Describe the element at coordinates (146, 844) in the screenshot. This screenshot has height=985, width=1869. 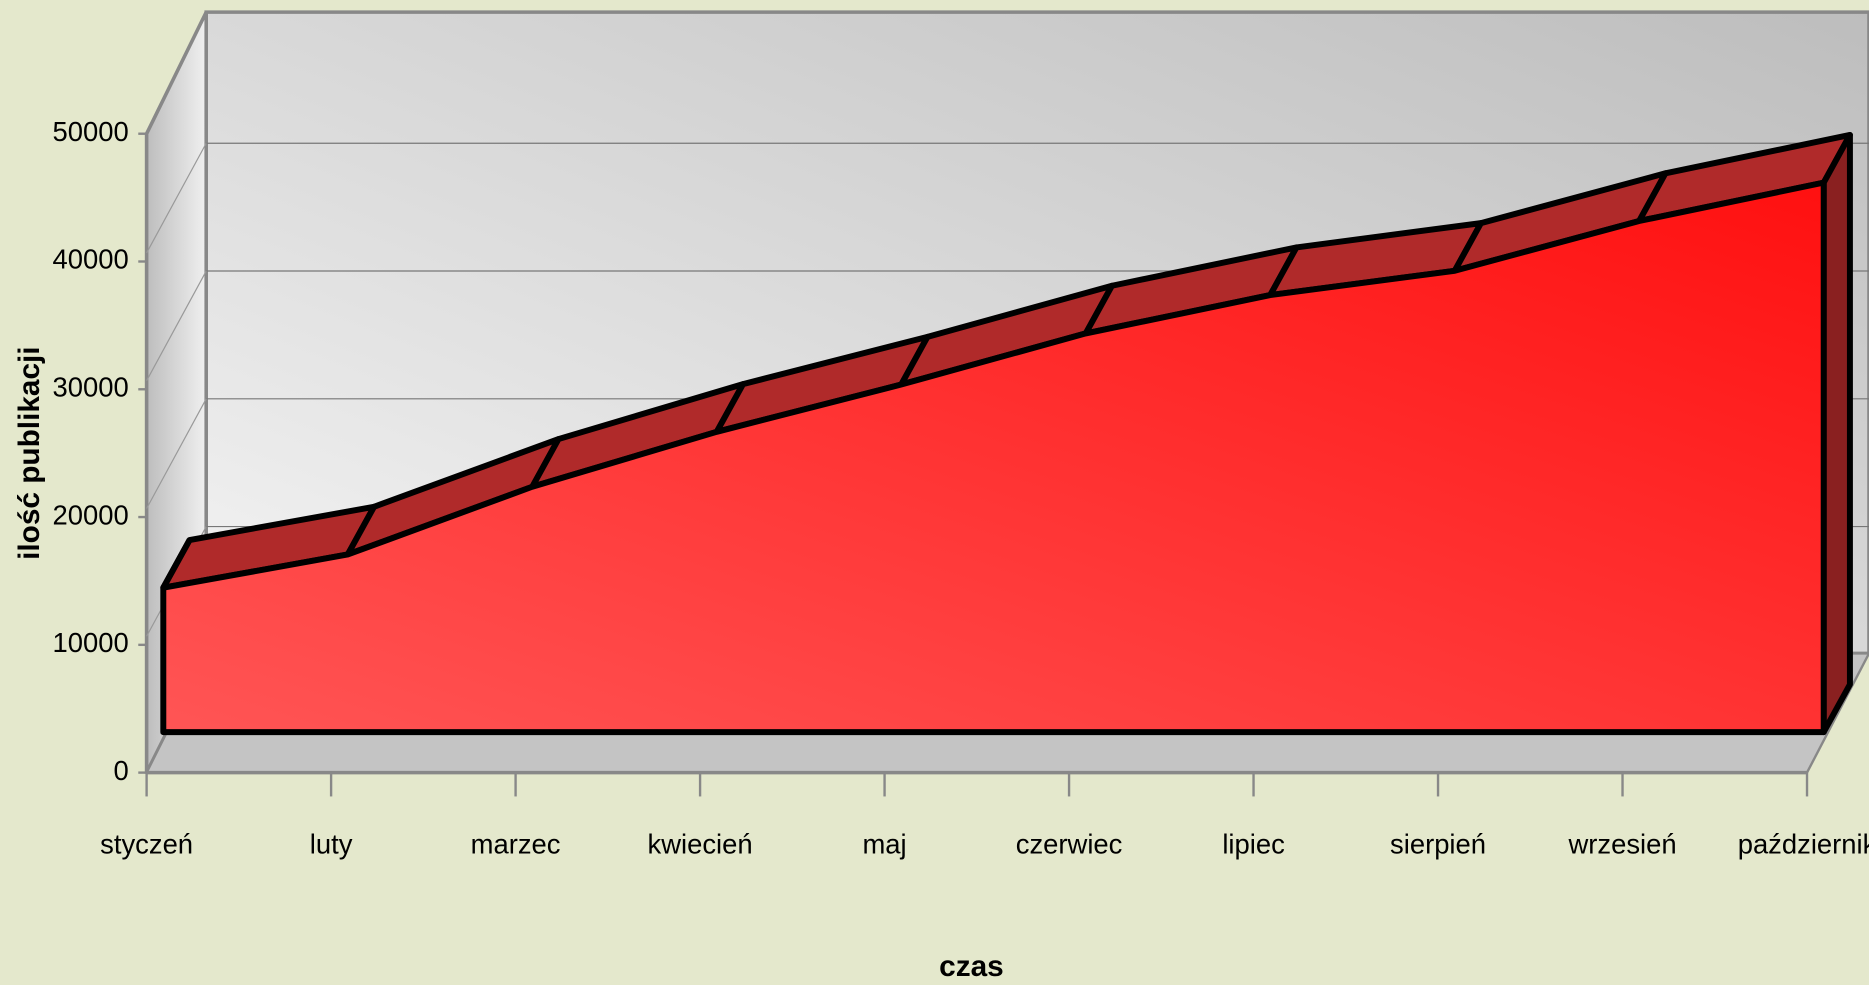
I see `x-tick-label: styczeń` at that location.